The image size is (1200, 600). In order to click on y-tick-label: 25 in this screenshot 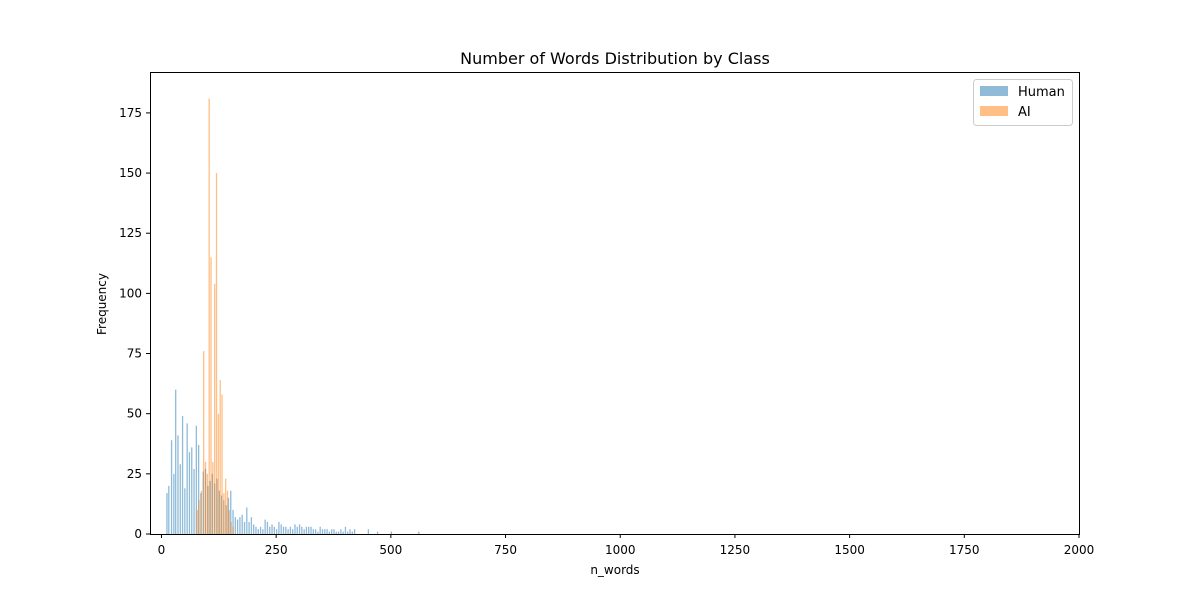, I will do `click(134, 474)`.